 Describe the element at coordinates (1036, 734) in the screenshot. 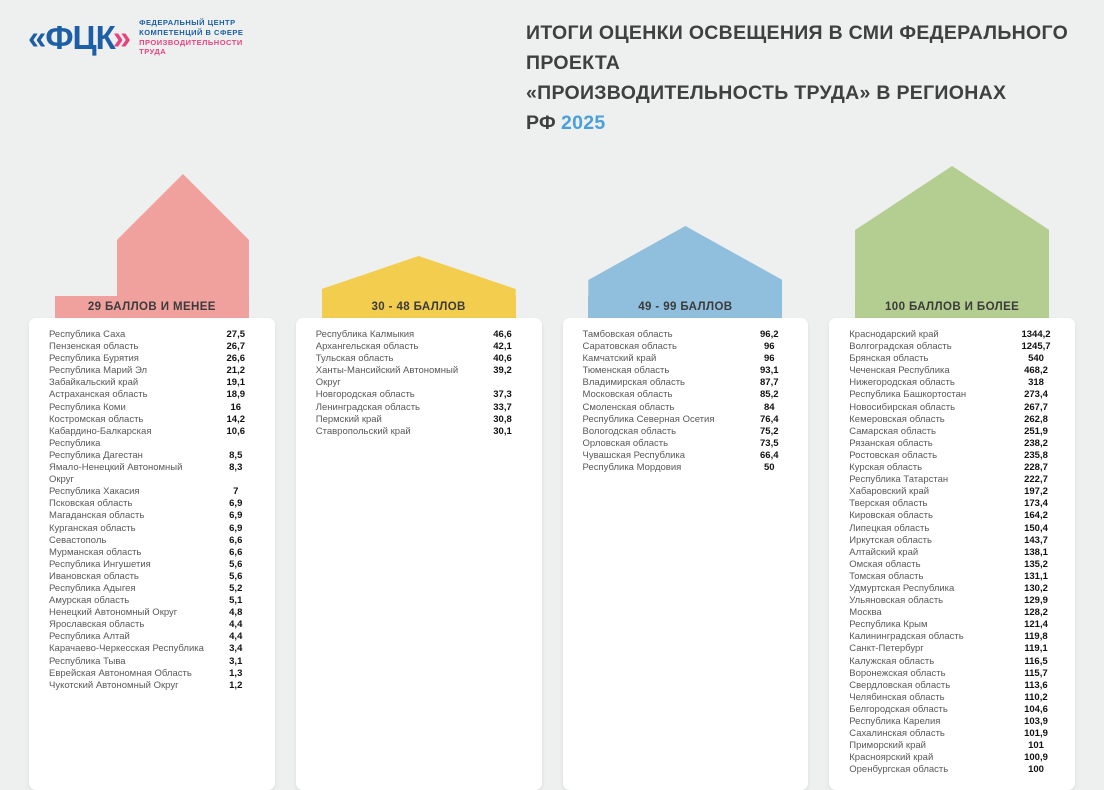

I see `region-score: 101,9` at that location.